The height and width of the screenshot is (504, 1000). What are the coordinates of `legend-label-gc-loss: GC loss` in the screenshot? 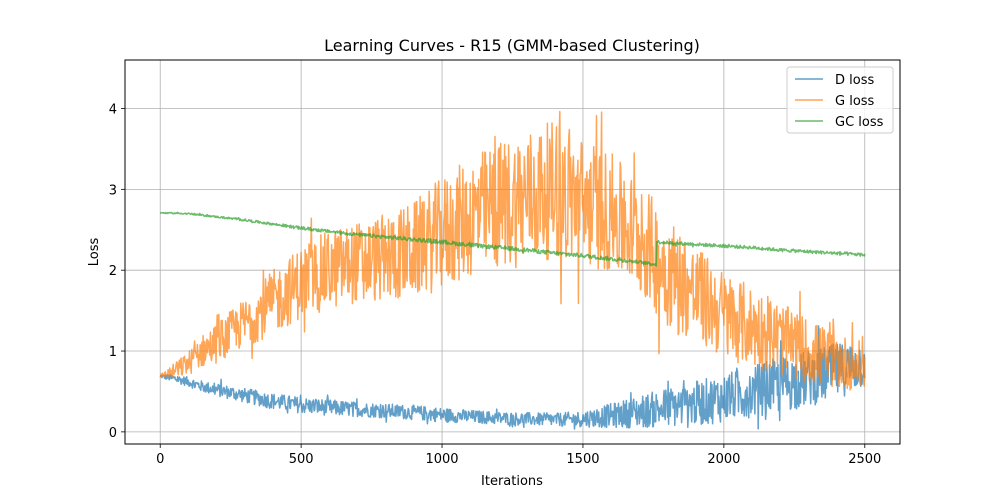 It's located at (859, 122).